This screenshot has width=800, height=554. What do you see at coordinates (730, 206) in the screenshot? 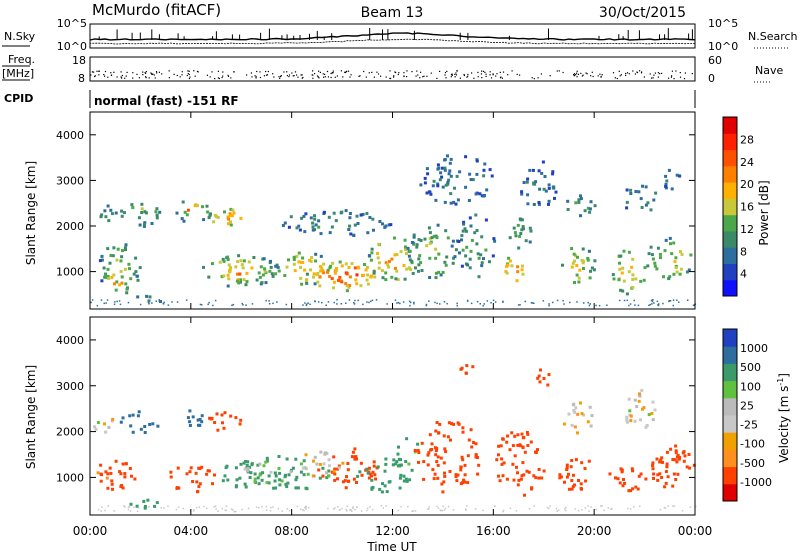
I see `power-colorbar-frame` at bounding box center [730, 206].